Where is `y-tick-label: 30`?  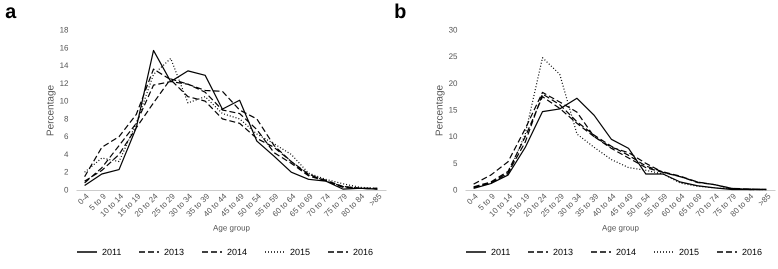
y-tick-label: 30 is located at coordinates (453, 30).